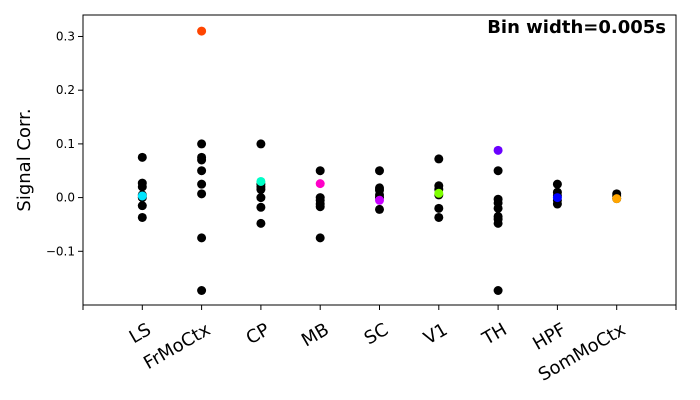  What do you see at coordinates (494, 334) in the screenshot?
I see `x-tick-label: TH` at bounding box center [494, 334].